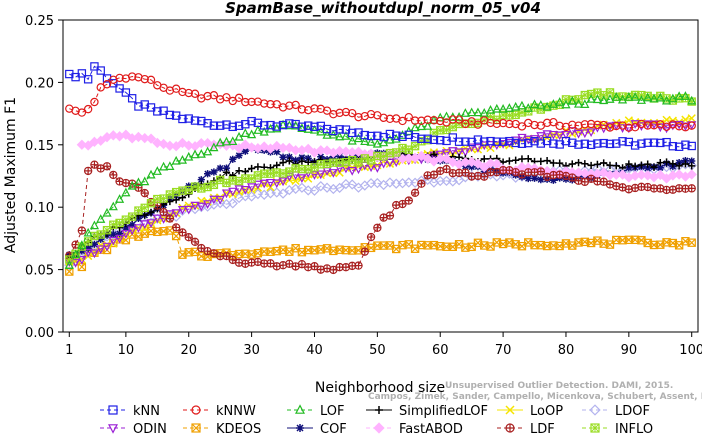 This screenshot has height=434, width=702. I want to click on legend-marker, so click(510, 428).